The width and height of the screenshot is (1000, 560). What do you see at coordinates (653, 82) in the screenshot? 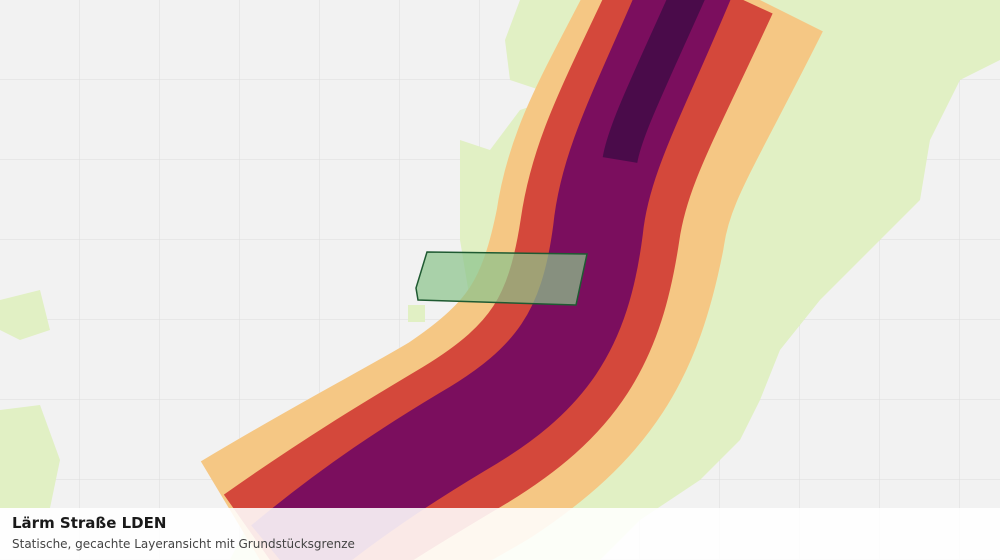
I see `band-70db` at bounding box center [653, 82].